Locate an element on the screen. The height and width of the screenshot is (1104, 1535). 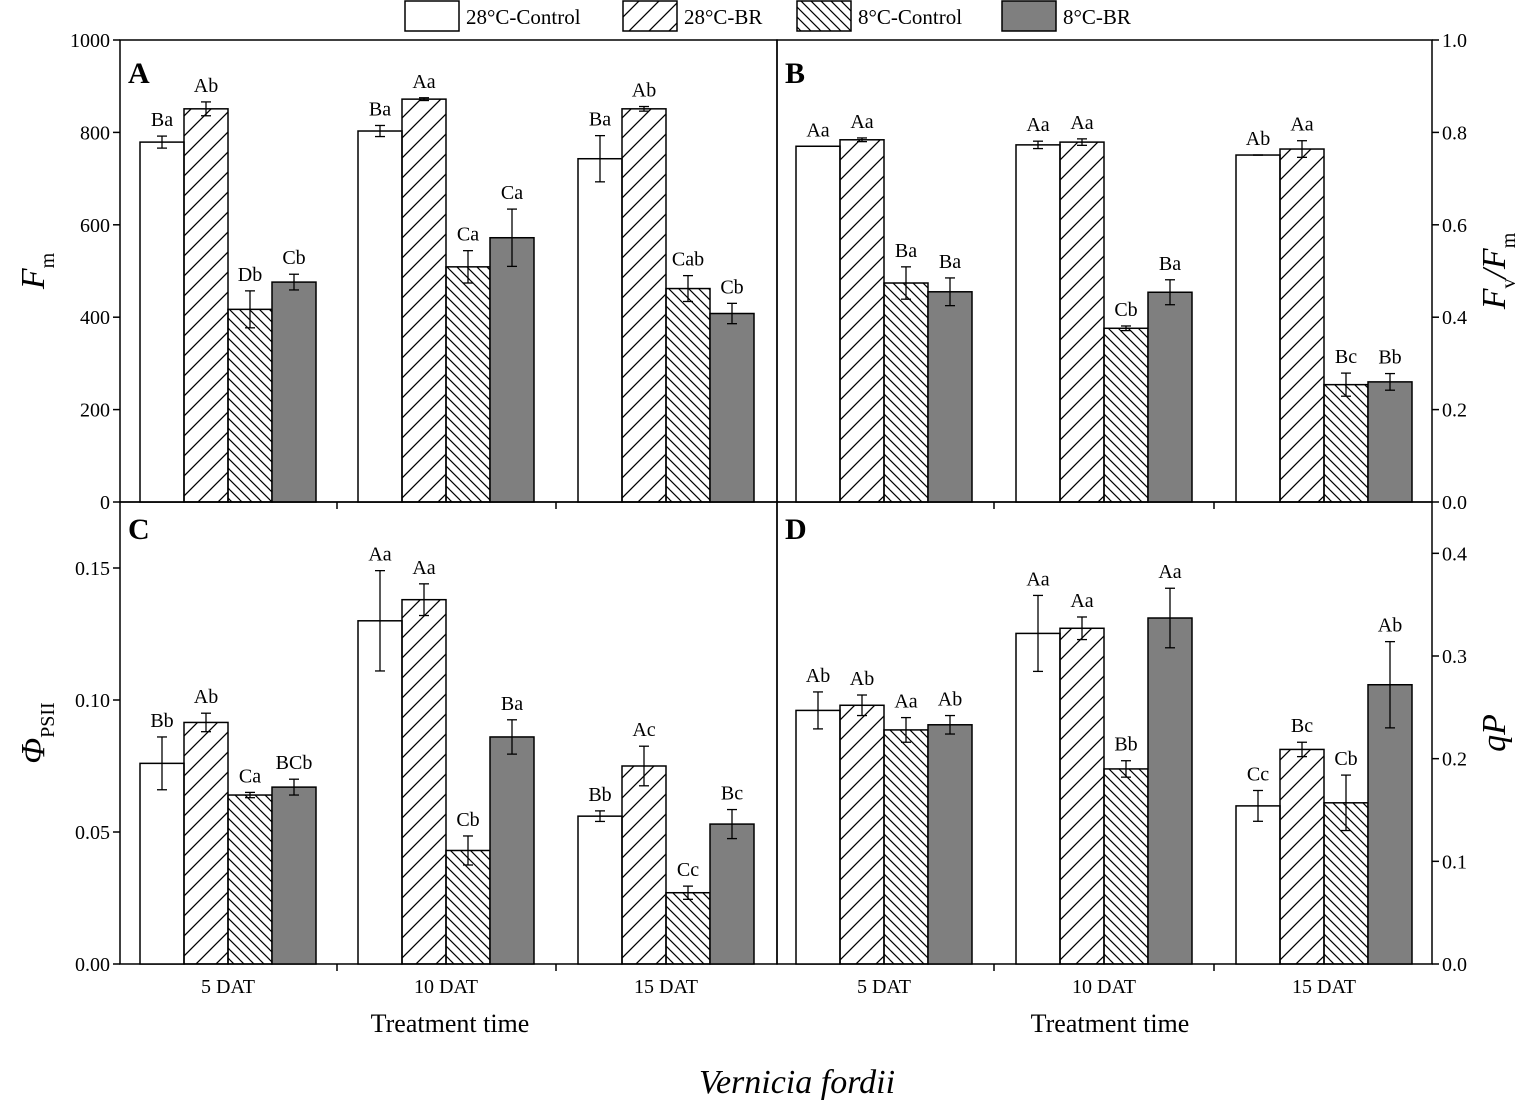
legend-label-28c-br: 28°C-BR is located at coordinates (723, 17).